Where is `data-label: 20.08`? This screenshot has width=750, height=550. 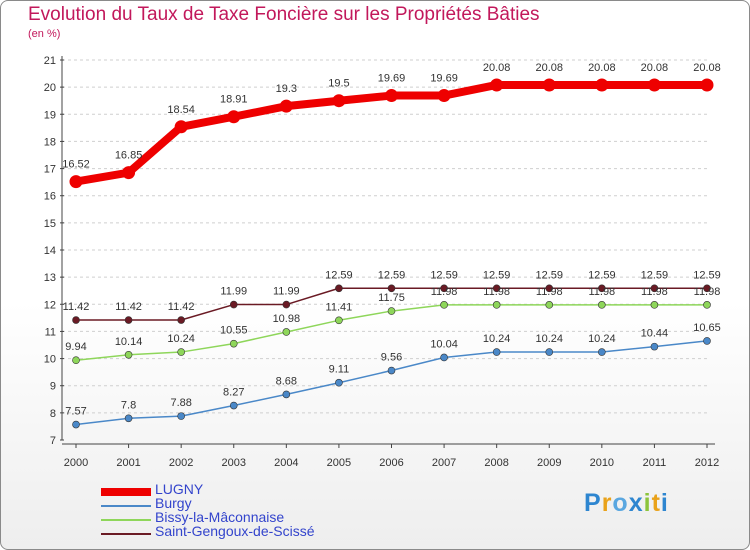
data-label: 20.08 is located at coordinates (549, 68).